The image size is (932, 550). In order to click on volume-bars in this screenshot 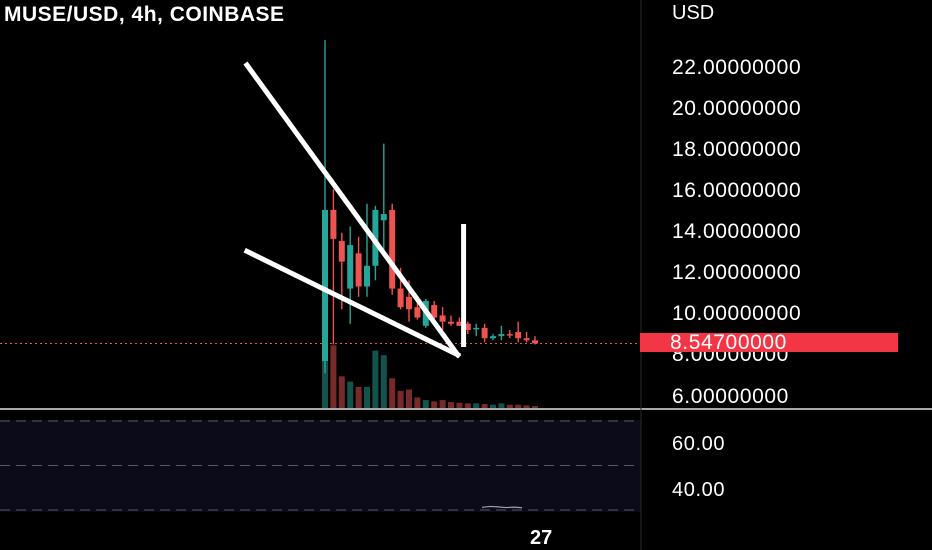, I will do `click(430, 376)`.